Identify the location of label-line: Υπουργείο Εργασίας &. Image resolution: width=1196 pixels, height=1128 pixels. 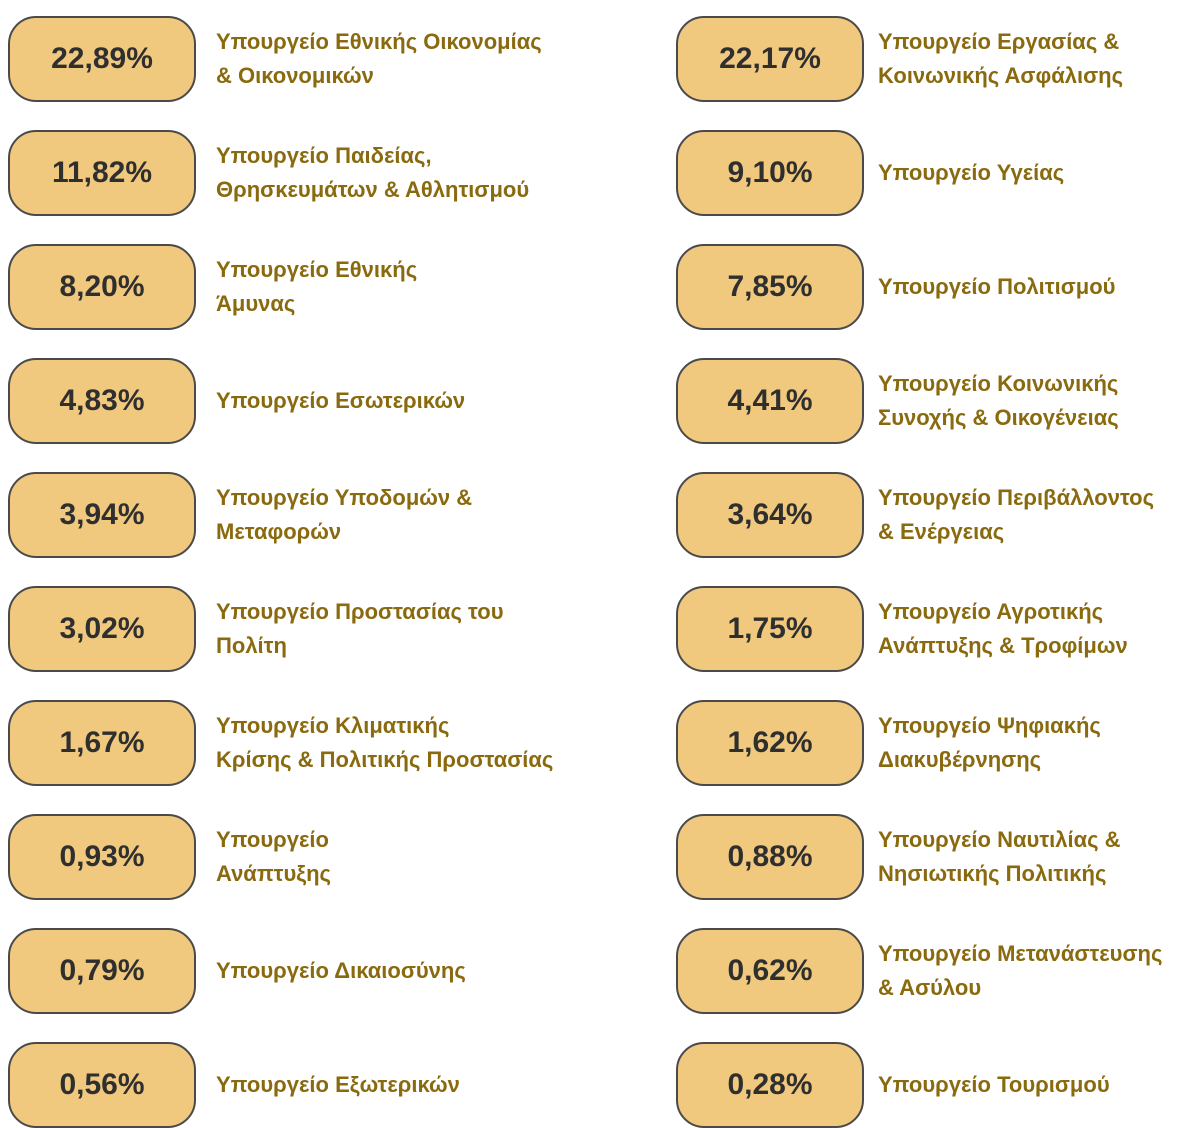
(999, 41).